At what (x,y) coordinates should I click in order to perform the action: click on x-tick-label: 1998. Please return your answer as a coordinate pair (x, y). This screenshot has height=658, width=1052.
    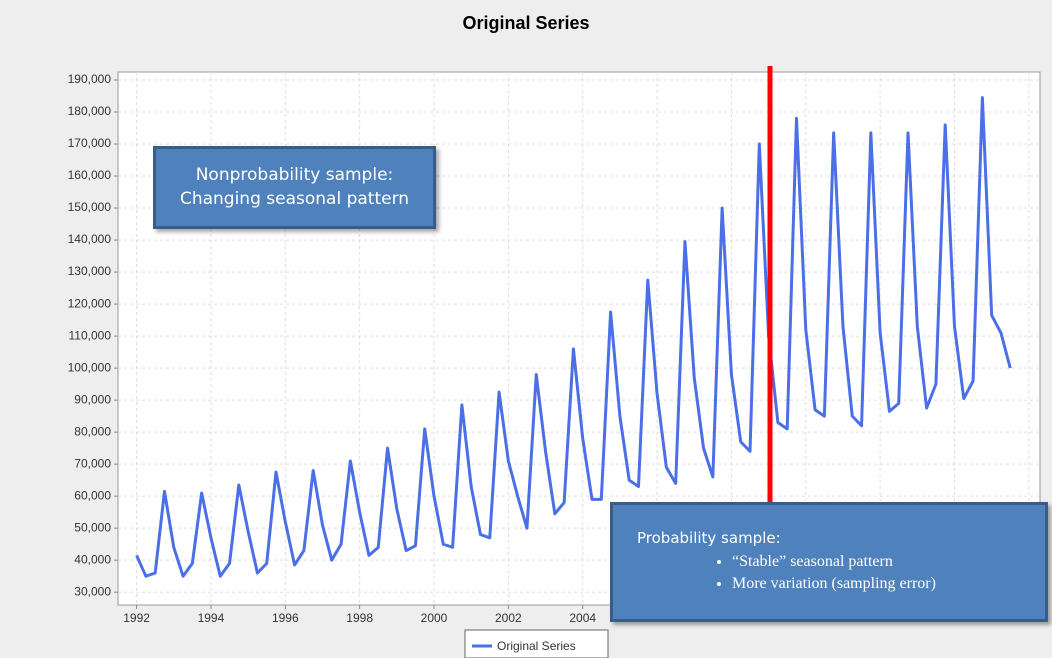
    Looking at the image, I should click on (359, 618).